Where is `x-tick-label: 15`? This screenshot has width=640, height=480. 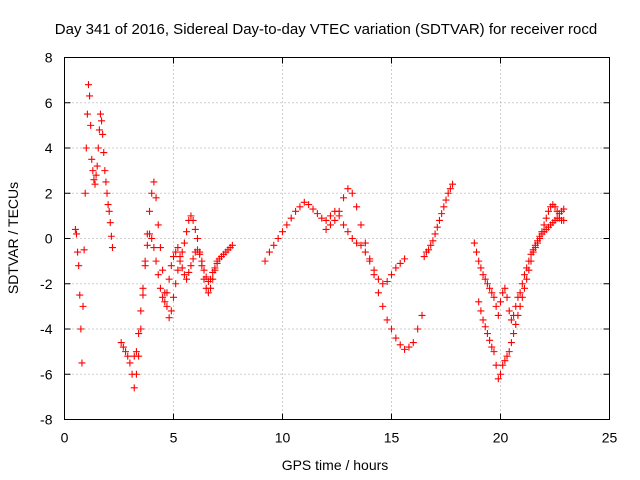 x-tick-label: 15 is located at coordinates (392, 438).